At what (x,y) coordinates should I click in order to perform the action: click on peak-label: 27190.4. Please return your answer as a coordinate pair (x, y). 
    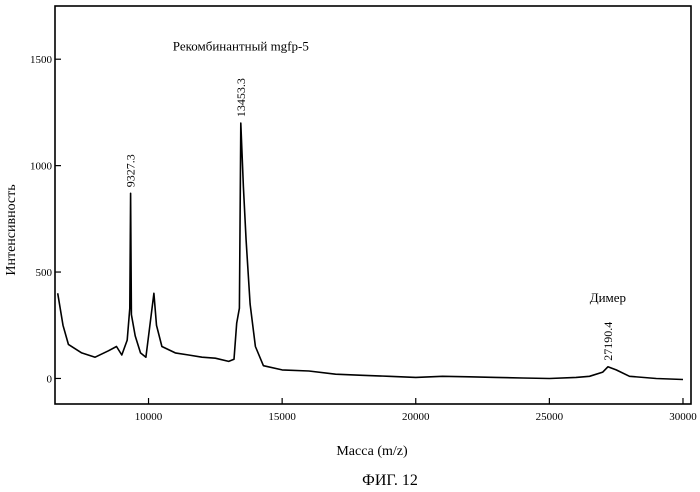
    Looking at the image, I should click on (608, 341).